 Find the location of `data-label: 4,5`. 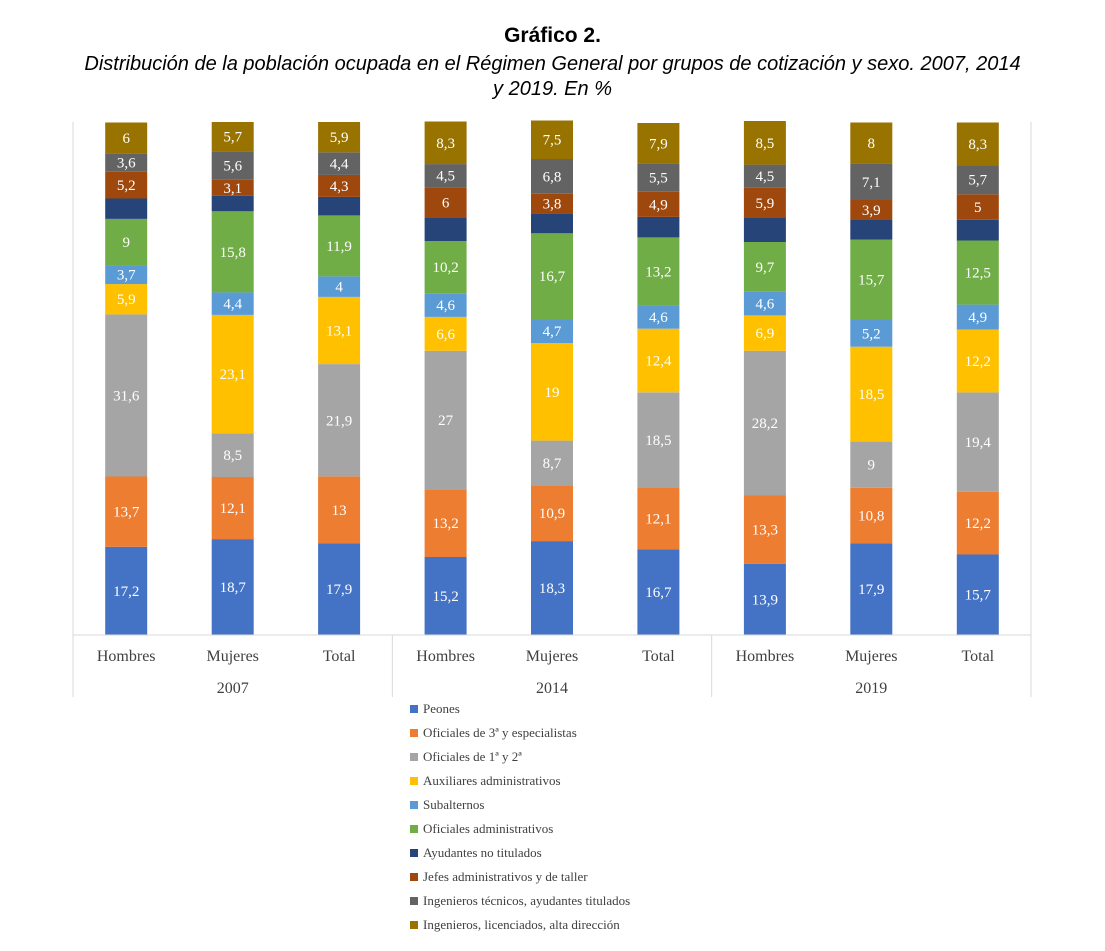

data-label: 4,5 is located at coordinates (765, 177).